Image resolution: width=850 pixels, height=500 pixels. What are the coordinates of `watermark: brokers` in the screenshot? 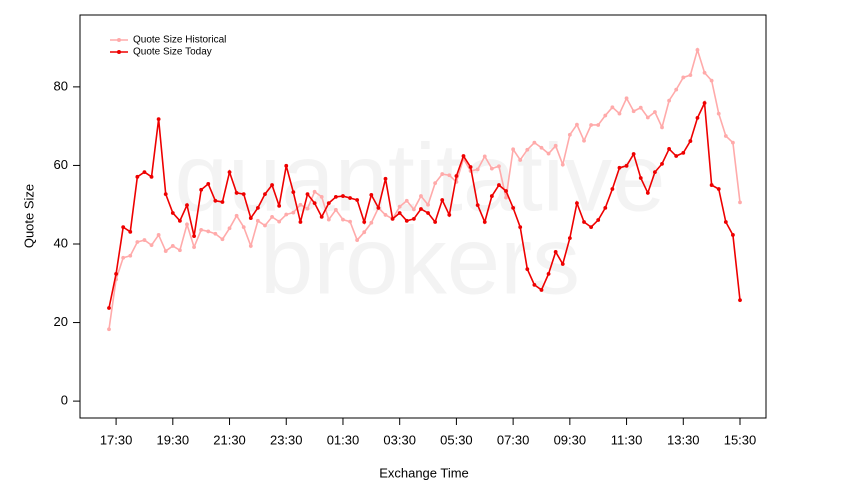 It's located at (420, 260).